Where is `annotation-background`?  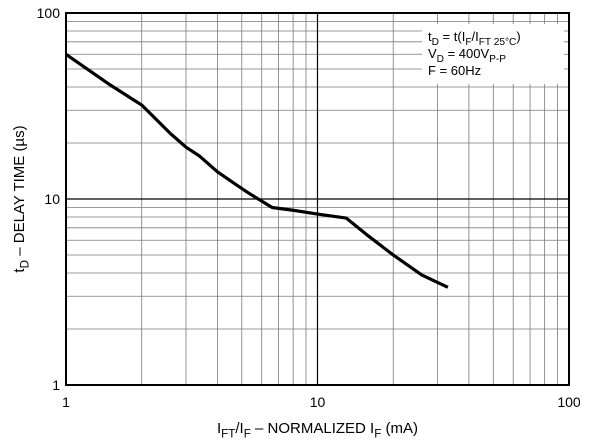 annotation-background is located at coordinates (493, 54).